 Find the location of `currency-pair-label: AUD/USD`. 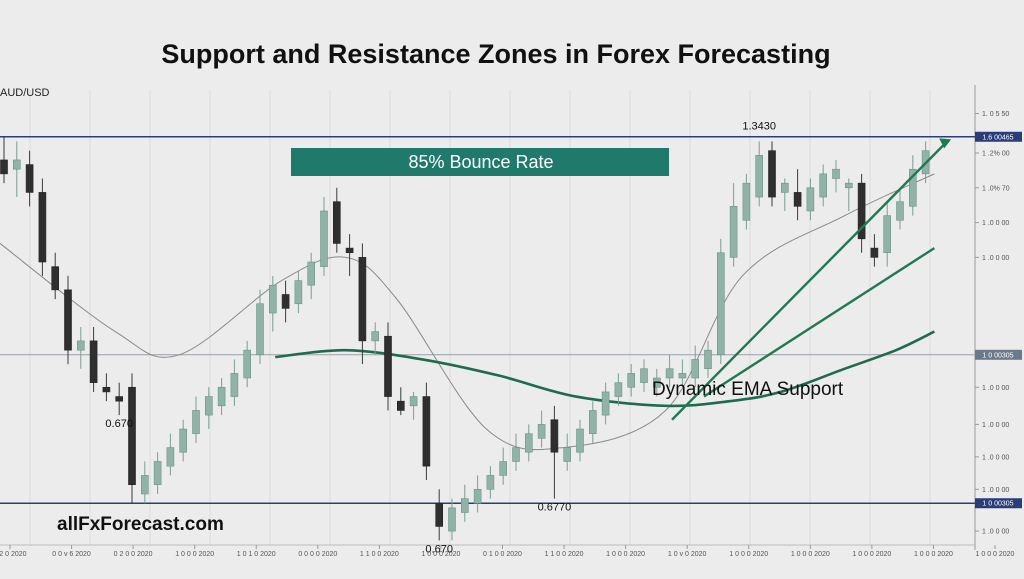

currency-pair-label: AUD/USD is located at coordinates (25, 93).